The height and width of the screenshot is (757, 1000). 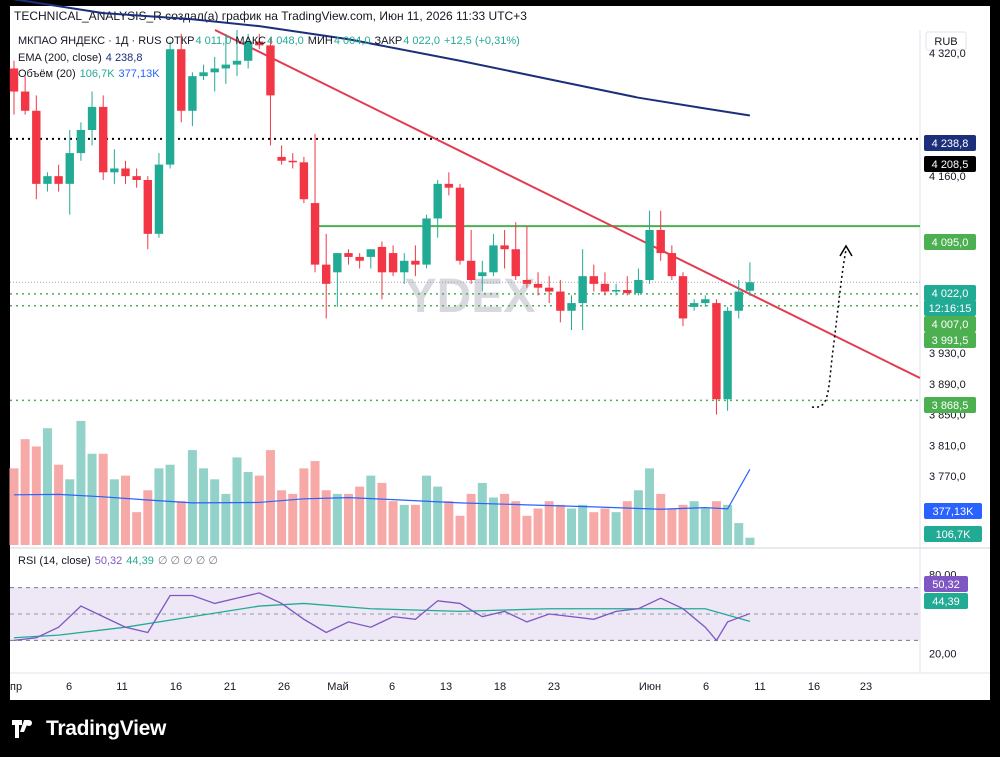 What do you see at coordinates (382, 58) in the screenshot?
I see `ema200-line` at bounding box center [382, 58].